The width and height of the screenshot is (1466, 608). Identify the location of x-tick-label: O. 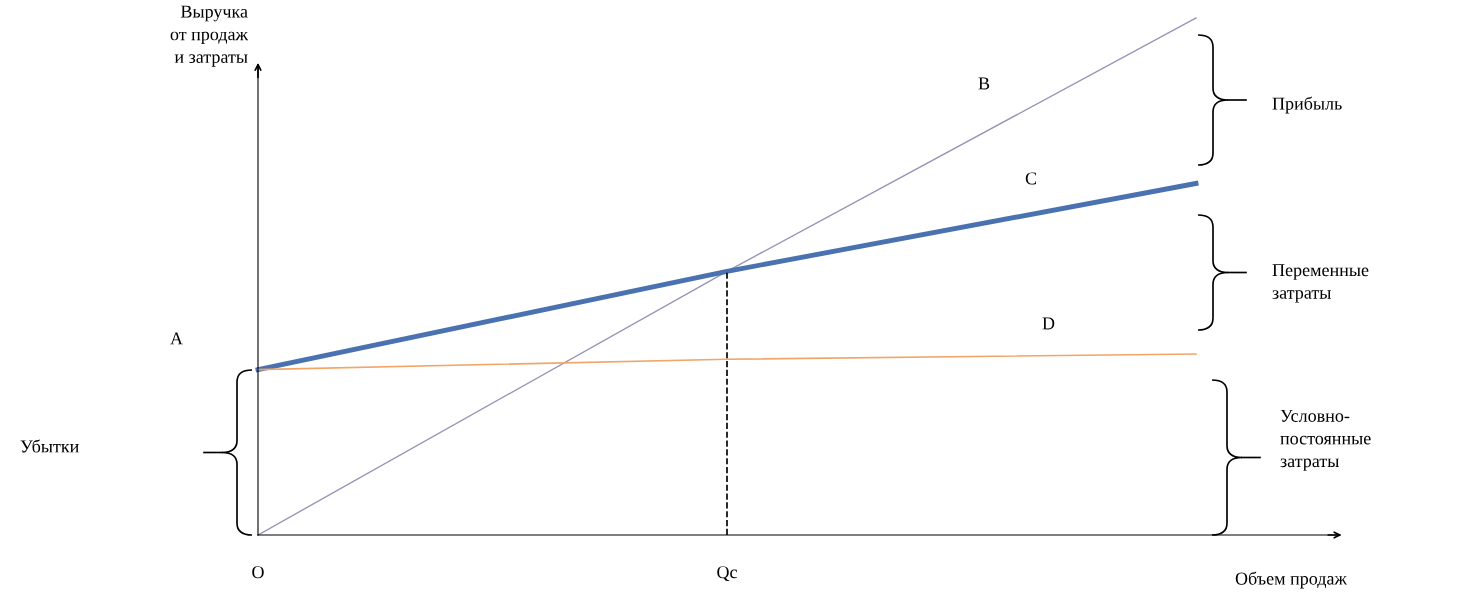
(258, 572).